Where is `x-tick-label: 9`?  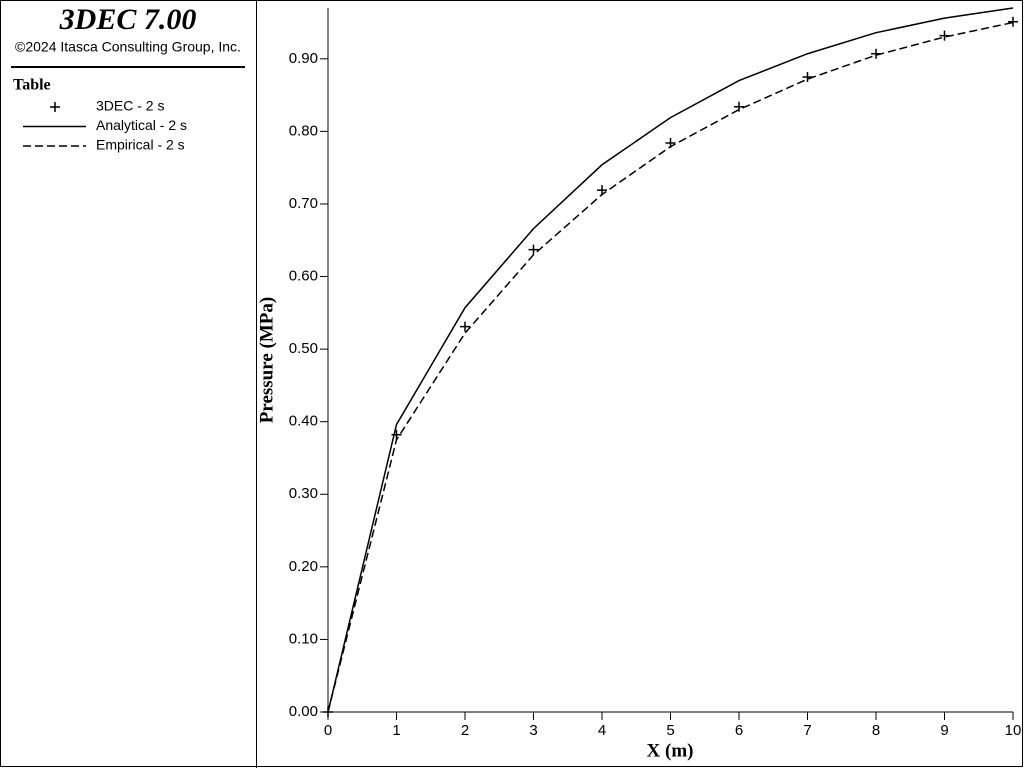 x-tick-label: 9 is located at coordinates (944, 730).